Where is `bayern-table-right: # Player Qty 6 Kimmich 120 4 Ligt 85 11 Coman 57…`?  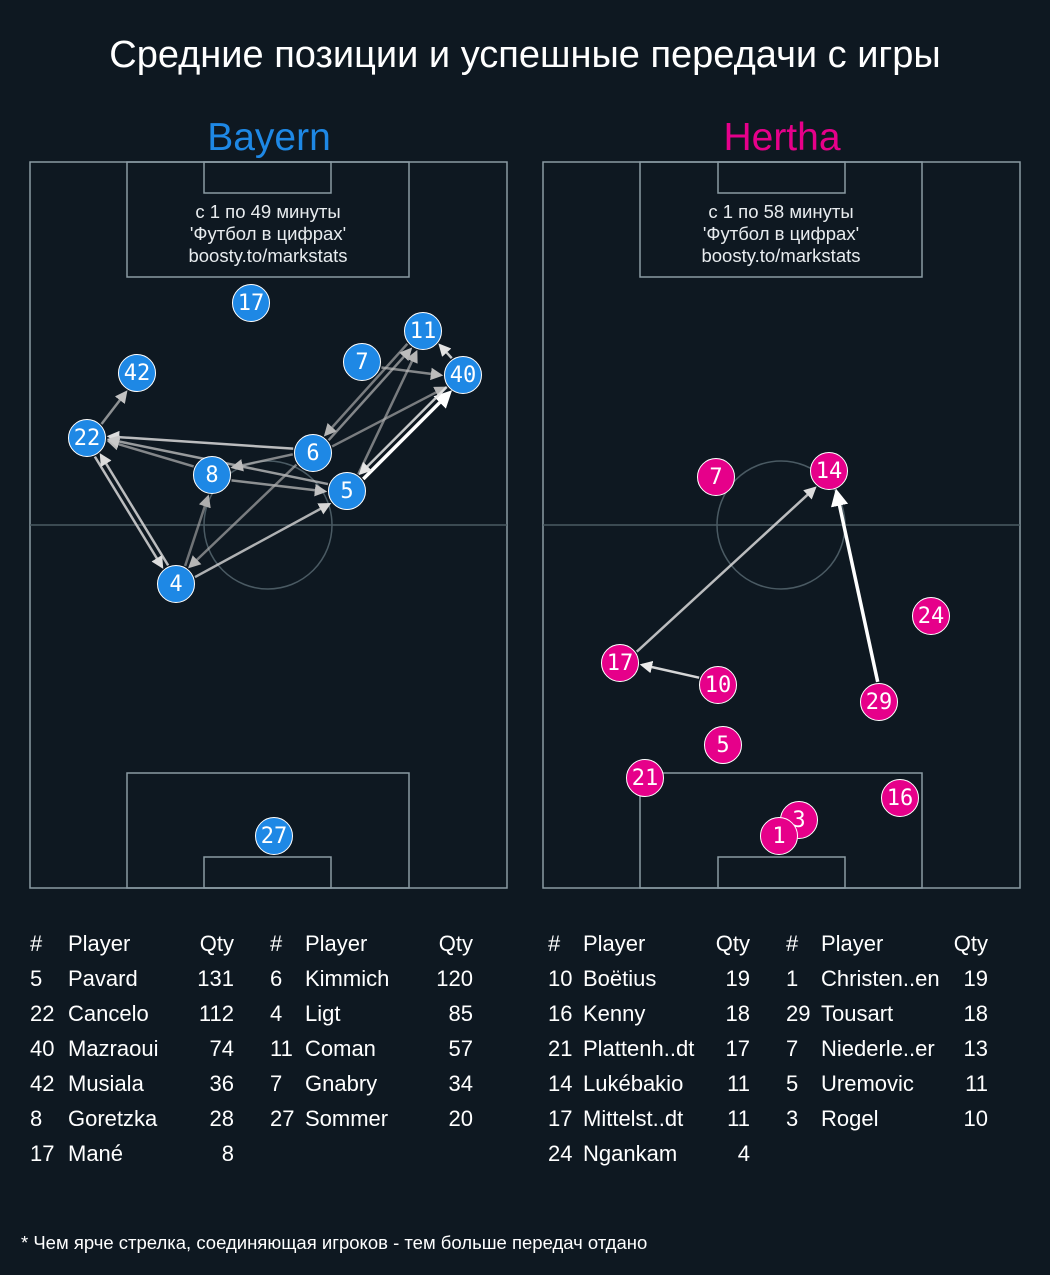 bayern-table-right: # Player Qty 6 Kimmich 120 4 Ligt 85 11 Coman 57… is located at coordinates (371, 1031).